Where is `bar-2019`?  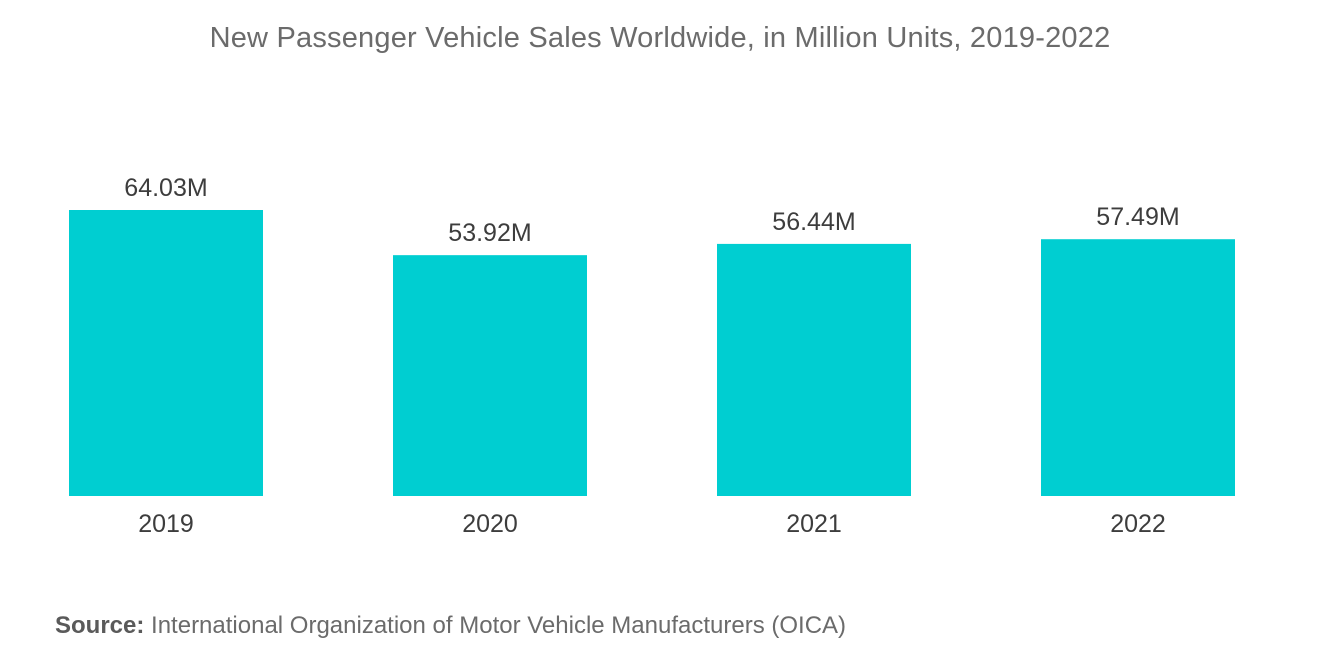
bar-2019 is located at coordinates (166, 353).